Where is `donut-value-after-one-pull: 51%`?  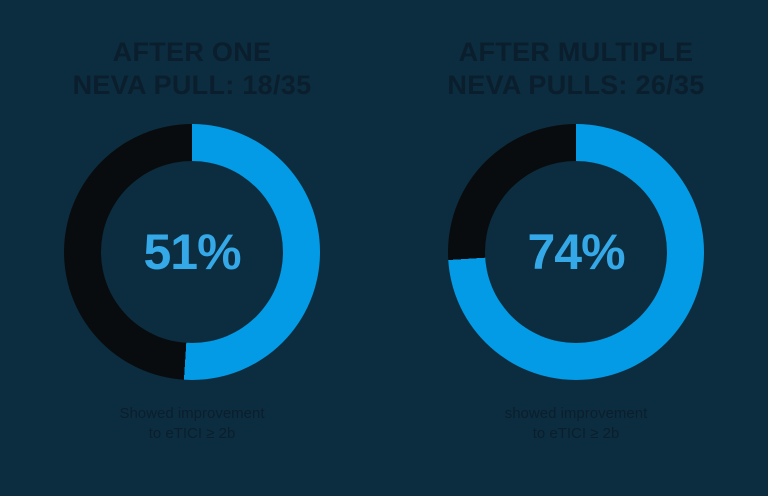
donut-value-after-one-pull: 51% is located at coordinates (192, 251).